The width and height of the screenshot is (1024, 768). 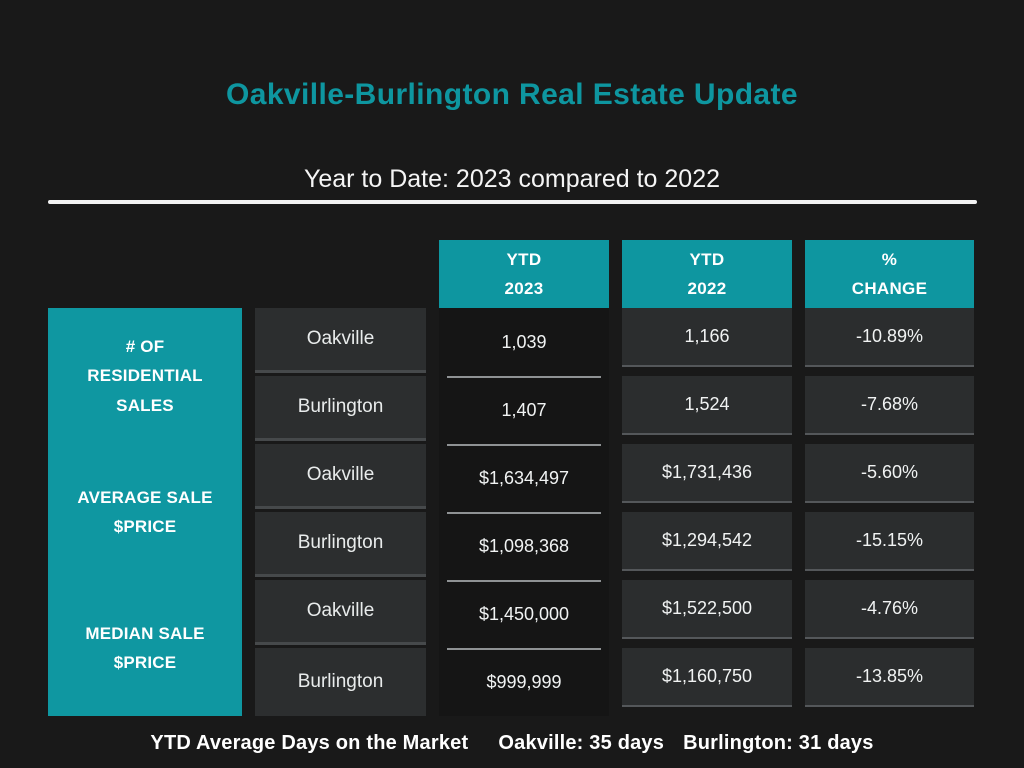 What do you see at coordinates (581, 743) in the screenshot?
I see `footer-oakville-days: Oakville: 35 days` at bounding box center [581, 743].